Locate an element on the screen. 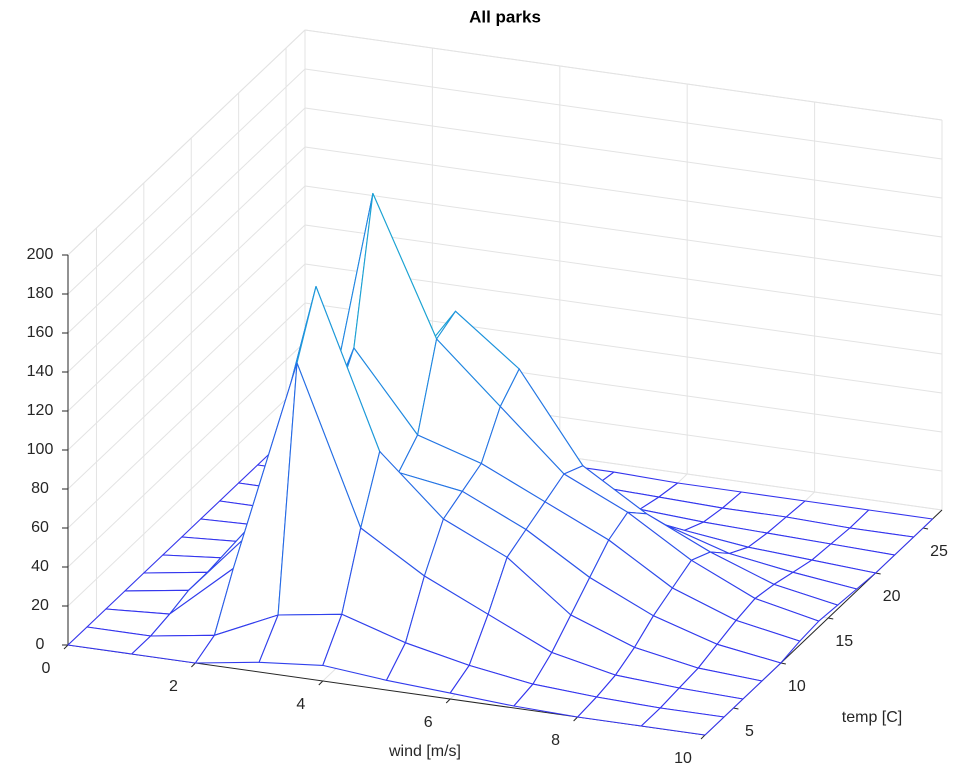 This screenshot has width=954, height=767. y-tick-label: 25 is located at coordinates (939, 551).